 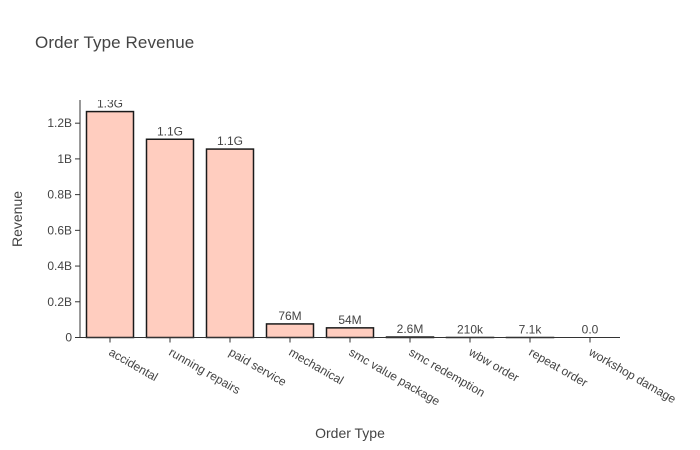 I want to click on chart-title: Order Type Revenue, so click(x=115, y=42).